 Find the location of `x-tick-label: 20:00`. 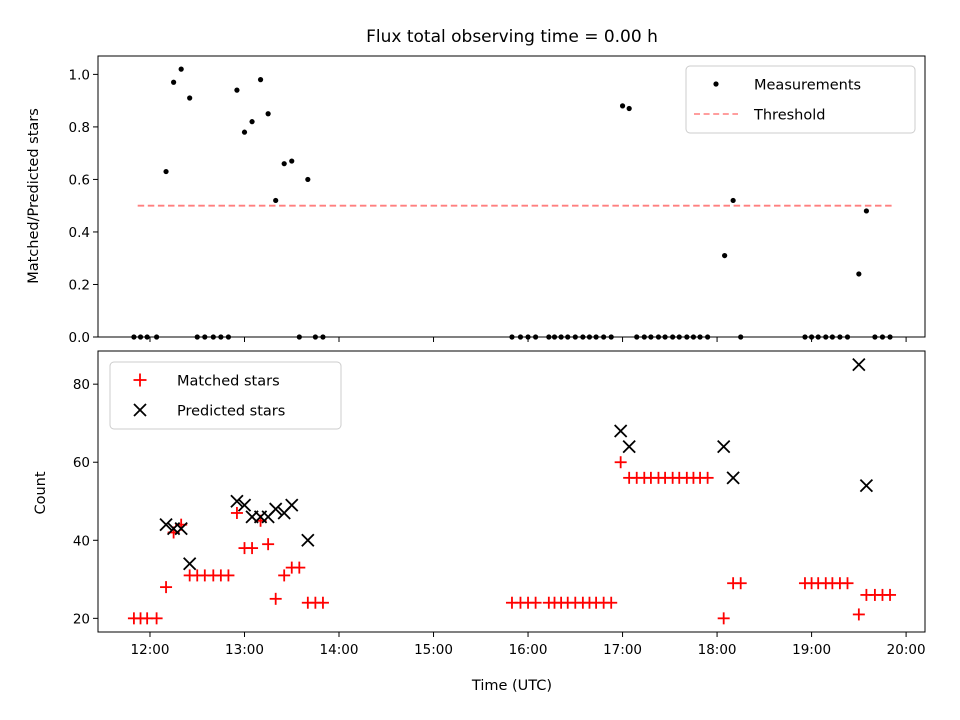

x-tick-label: 20:00 is located at coordinates (906, 650).